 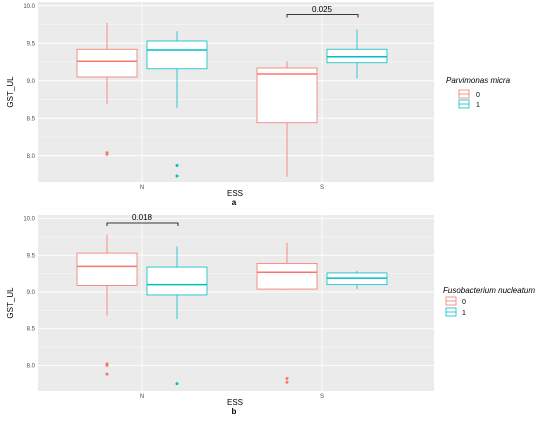 I want to click on legend: Fusobacterium nucleatum 0 1, so click(x=489, y=301).